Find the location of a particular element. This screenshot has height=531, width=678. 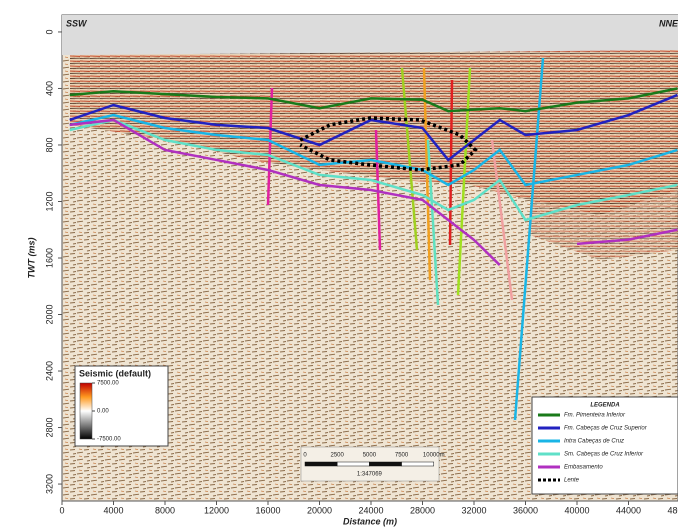

x-tick-label: 24000 is located at coordinates (370, 510).